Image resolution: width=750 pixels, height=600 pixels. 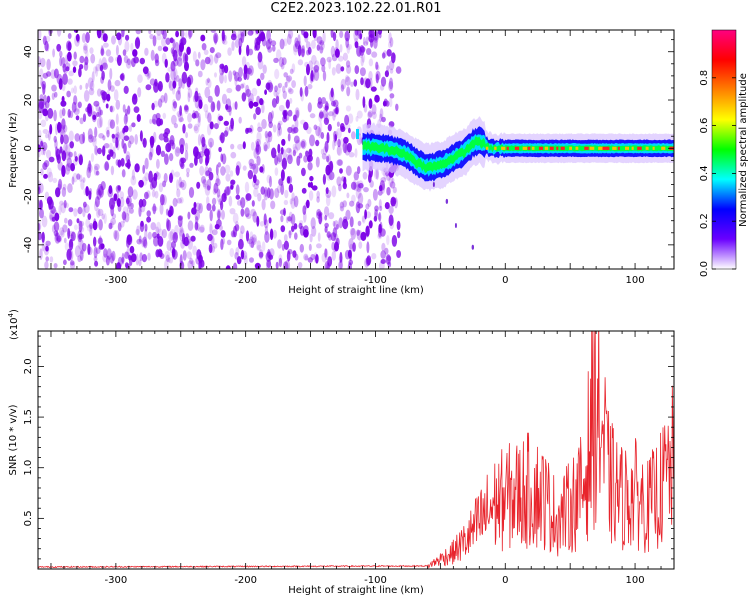 I want to click on figure-title: C2E2.2023.102.22.01.R01, so click(x=356, y=8).